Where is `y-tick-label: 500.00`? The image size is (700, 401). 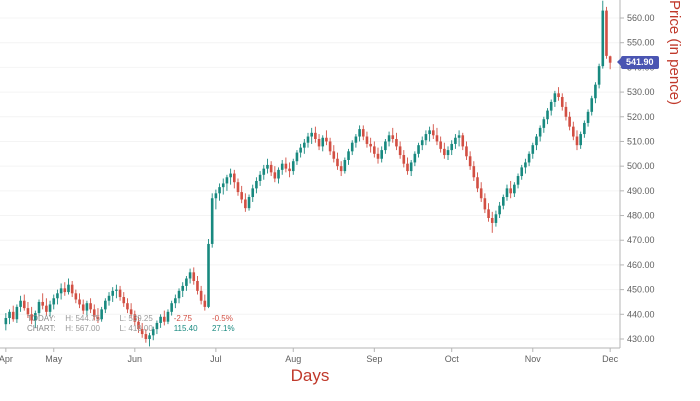
y-tick-label: 500.00 is located at coordinates (641, 166).